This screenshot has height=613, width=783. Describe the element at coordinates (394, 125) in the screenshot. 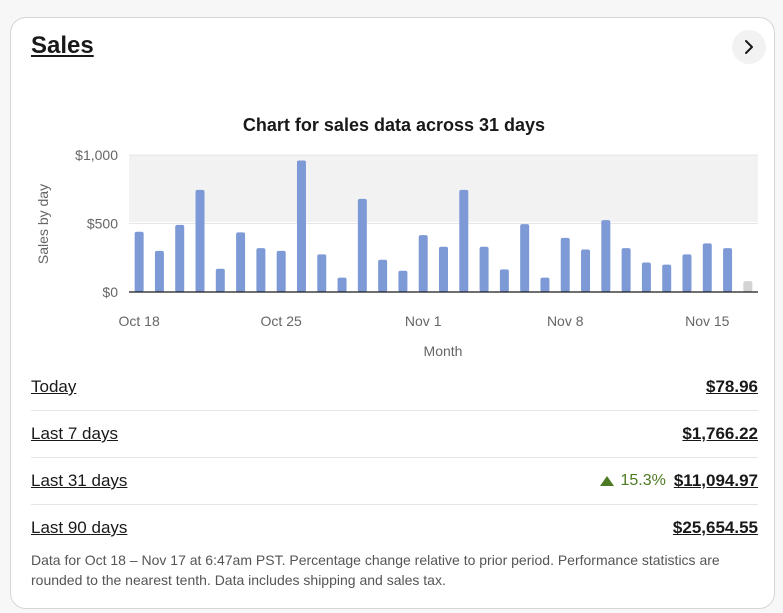

I see `chart-title: Chart for sales data across 31 days` at that location.